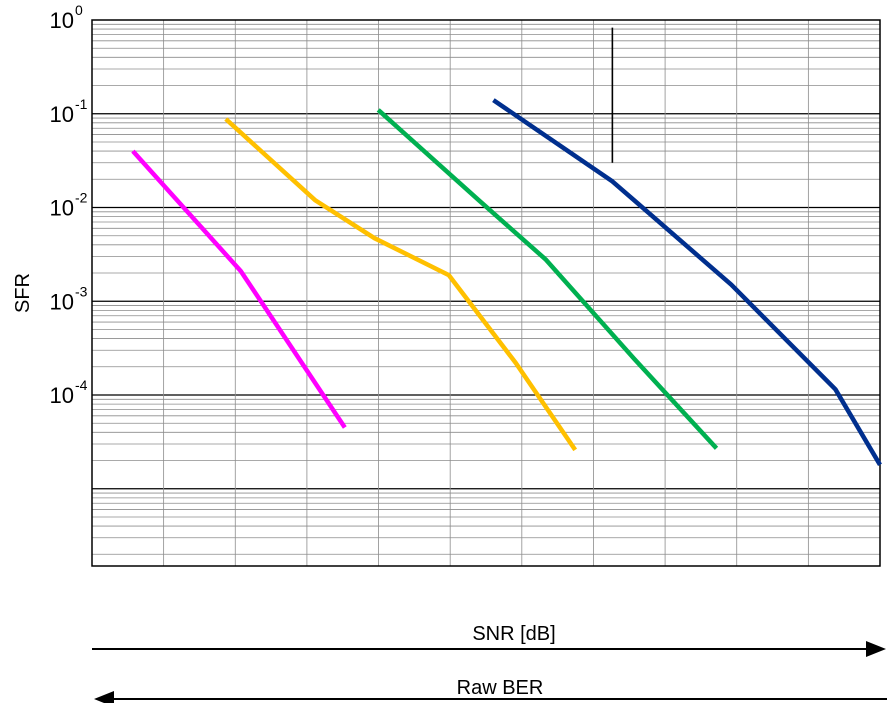 This screenshot has height=703, width=887. I want to click on y-tick-exponent: -4, so click(81, 385).